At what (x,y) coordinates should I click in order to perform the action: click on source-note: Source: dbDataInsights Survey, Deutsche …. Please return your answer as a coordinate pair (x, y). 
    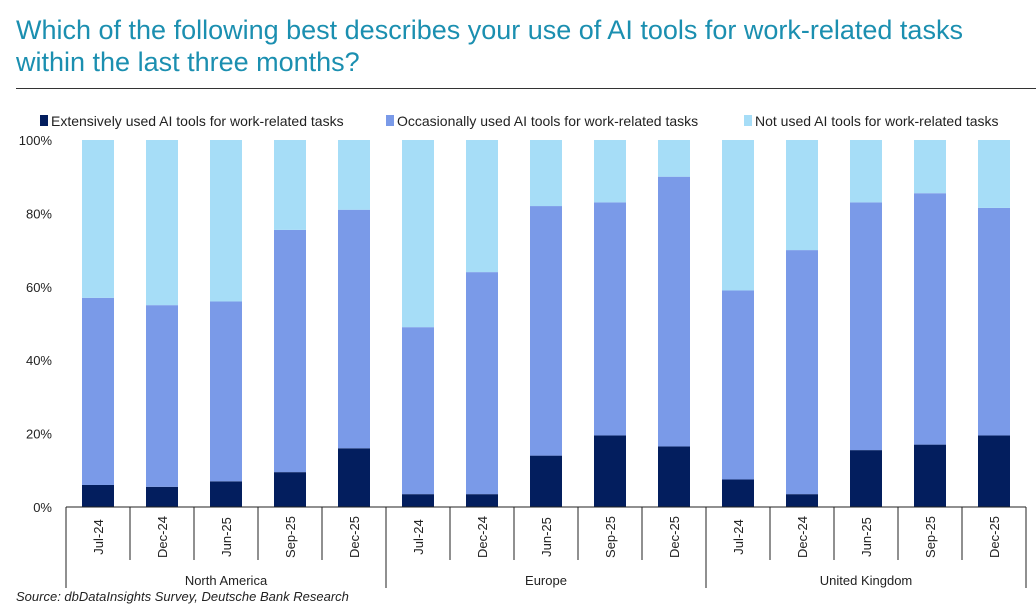
    Looking at the image, I should click on (182, 596).